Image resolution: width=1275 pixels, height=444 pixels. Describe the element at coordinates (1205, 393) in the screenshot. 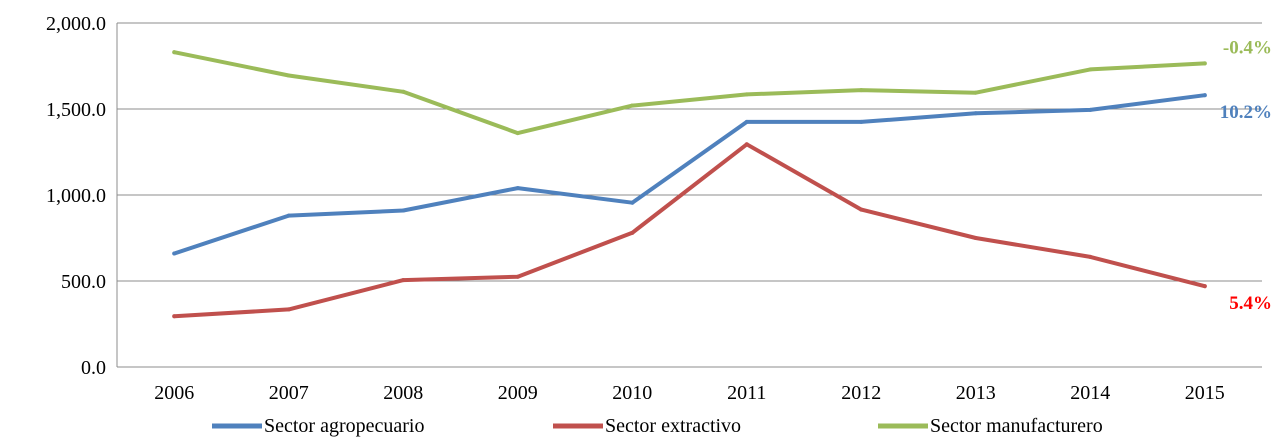

I see `x-tick-label: 2015` at that location.